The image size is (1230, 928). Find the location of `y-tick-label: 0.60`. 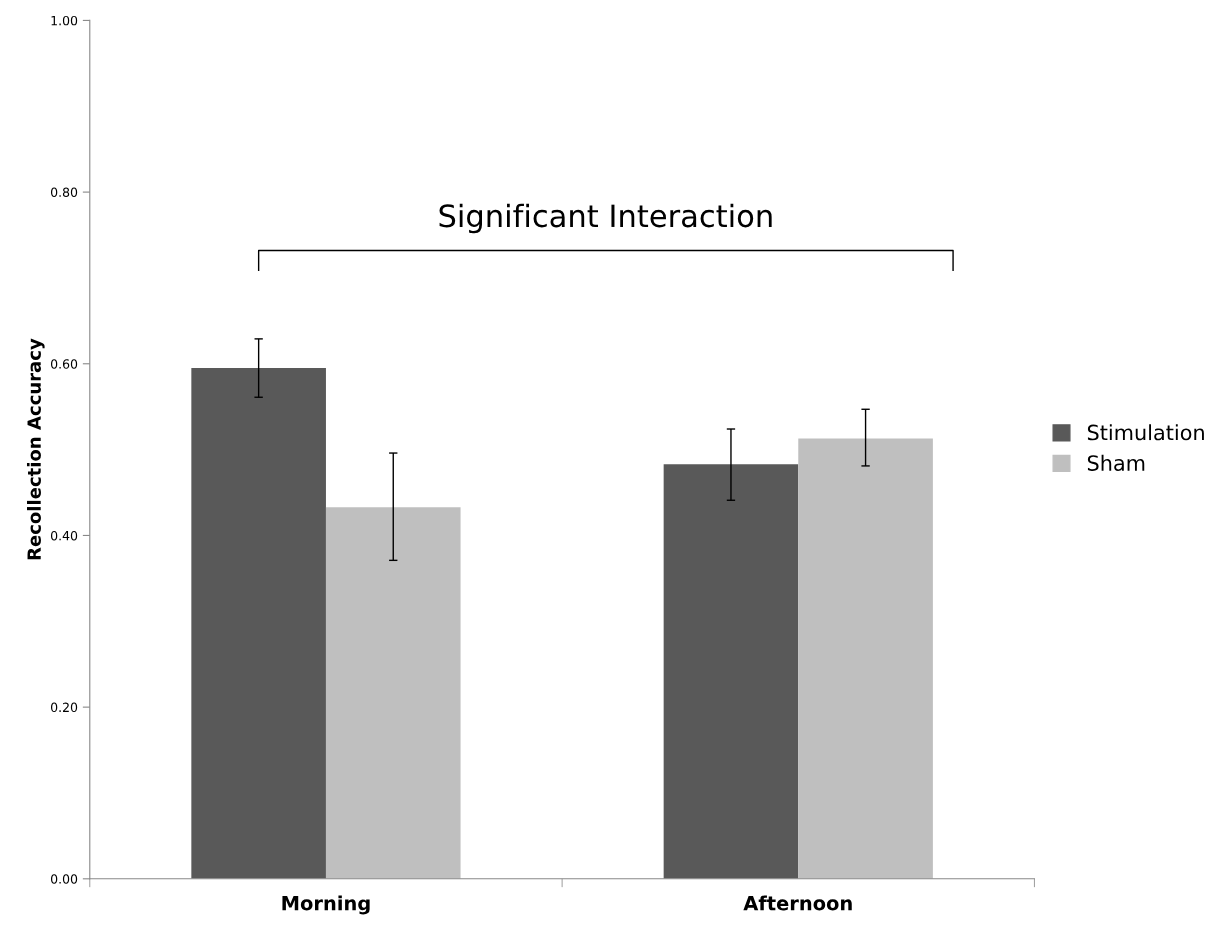

y-tick-label: 0.60 is located at coordinates (64, 364).